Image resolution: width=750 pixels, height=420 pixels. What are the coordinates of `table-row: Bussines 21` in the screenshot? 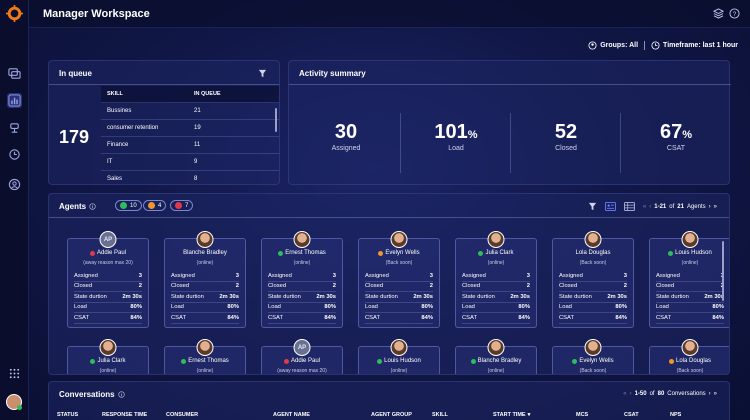 It's located at (190, 111).